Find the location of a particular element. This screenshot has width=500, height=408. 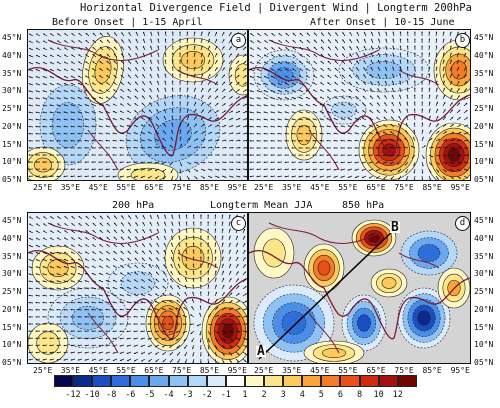

colorbar-tick-label: -6 is located at coordinates (130, 395).